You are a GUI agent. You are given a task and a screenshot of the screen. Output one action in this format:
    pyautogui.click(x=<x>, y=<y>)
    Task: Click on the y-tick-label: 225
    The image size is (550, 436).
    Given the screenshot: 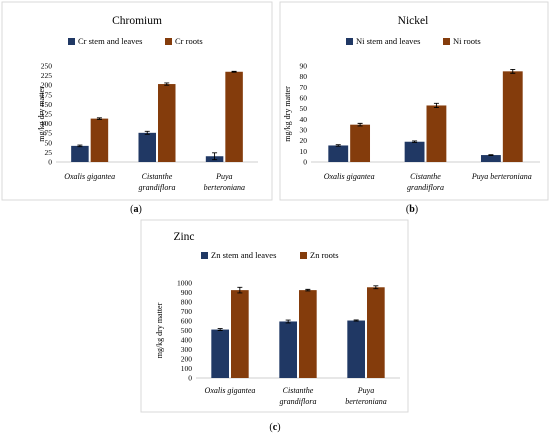 What is the action you would take?
    pyautogui.click(x=47, y=75)
    